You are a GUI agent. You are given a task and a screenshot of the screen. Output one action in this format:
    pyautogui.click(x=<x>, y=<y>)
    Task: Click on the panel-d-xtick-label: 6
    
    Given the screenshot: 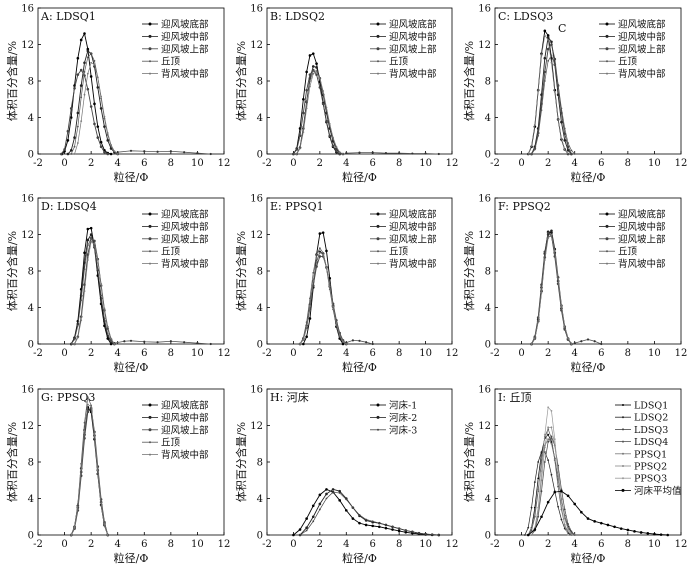 What is the action you would take?
    pyautogui.click(x=144, y=353)
    